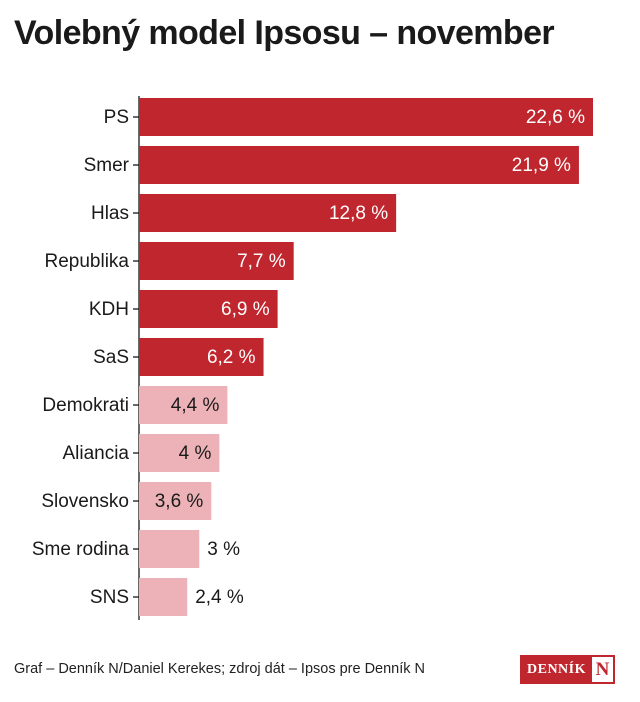 The width and height of the screenshot is (640, 702). What do you see at coordinates (555, 669) in the screenshot?
I see `logo-wordmark: DENNÍK` at bounding box center [555, 669].